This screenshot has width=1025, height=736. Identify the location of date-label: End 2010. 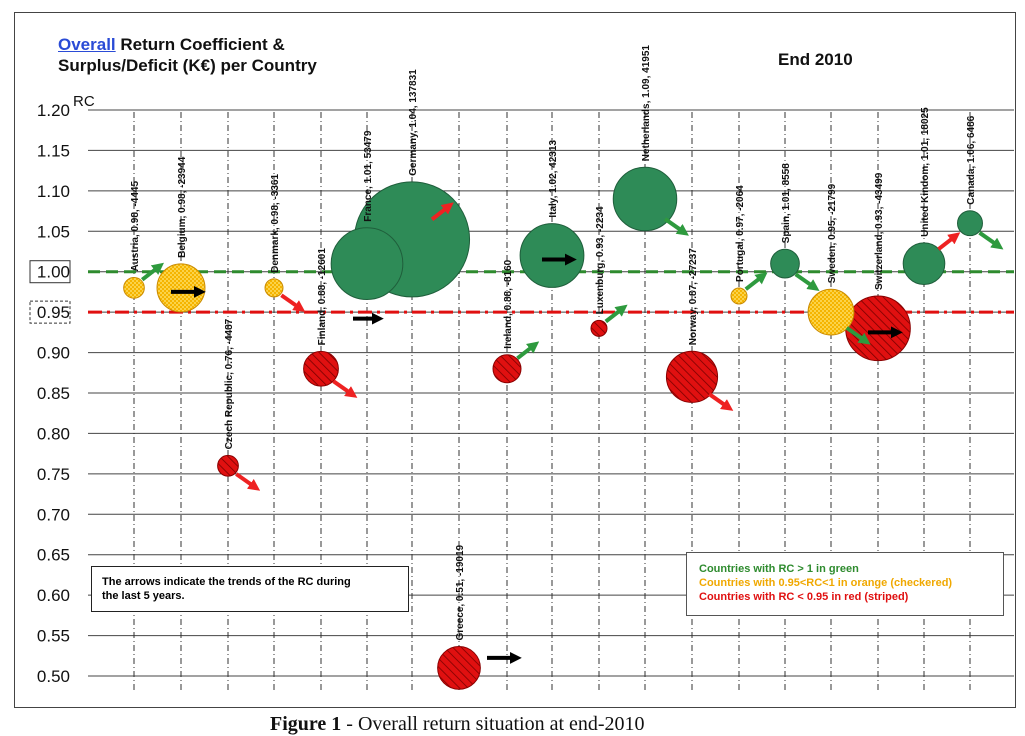
(815, 59).